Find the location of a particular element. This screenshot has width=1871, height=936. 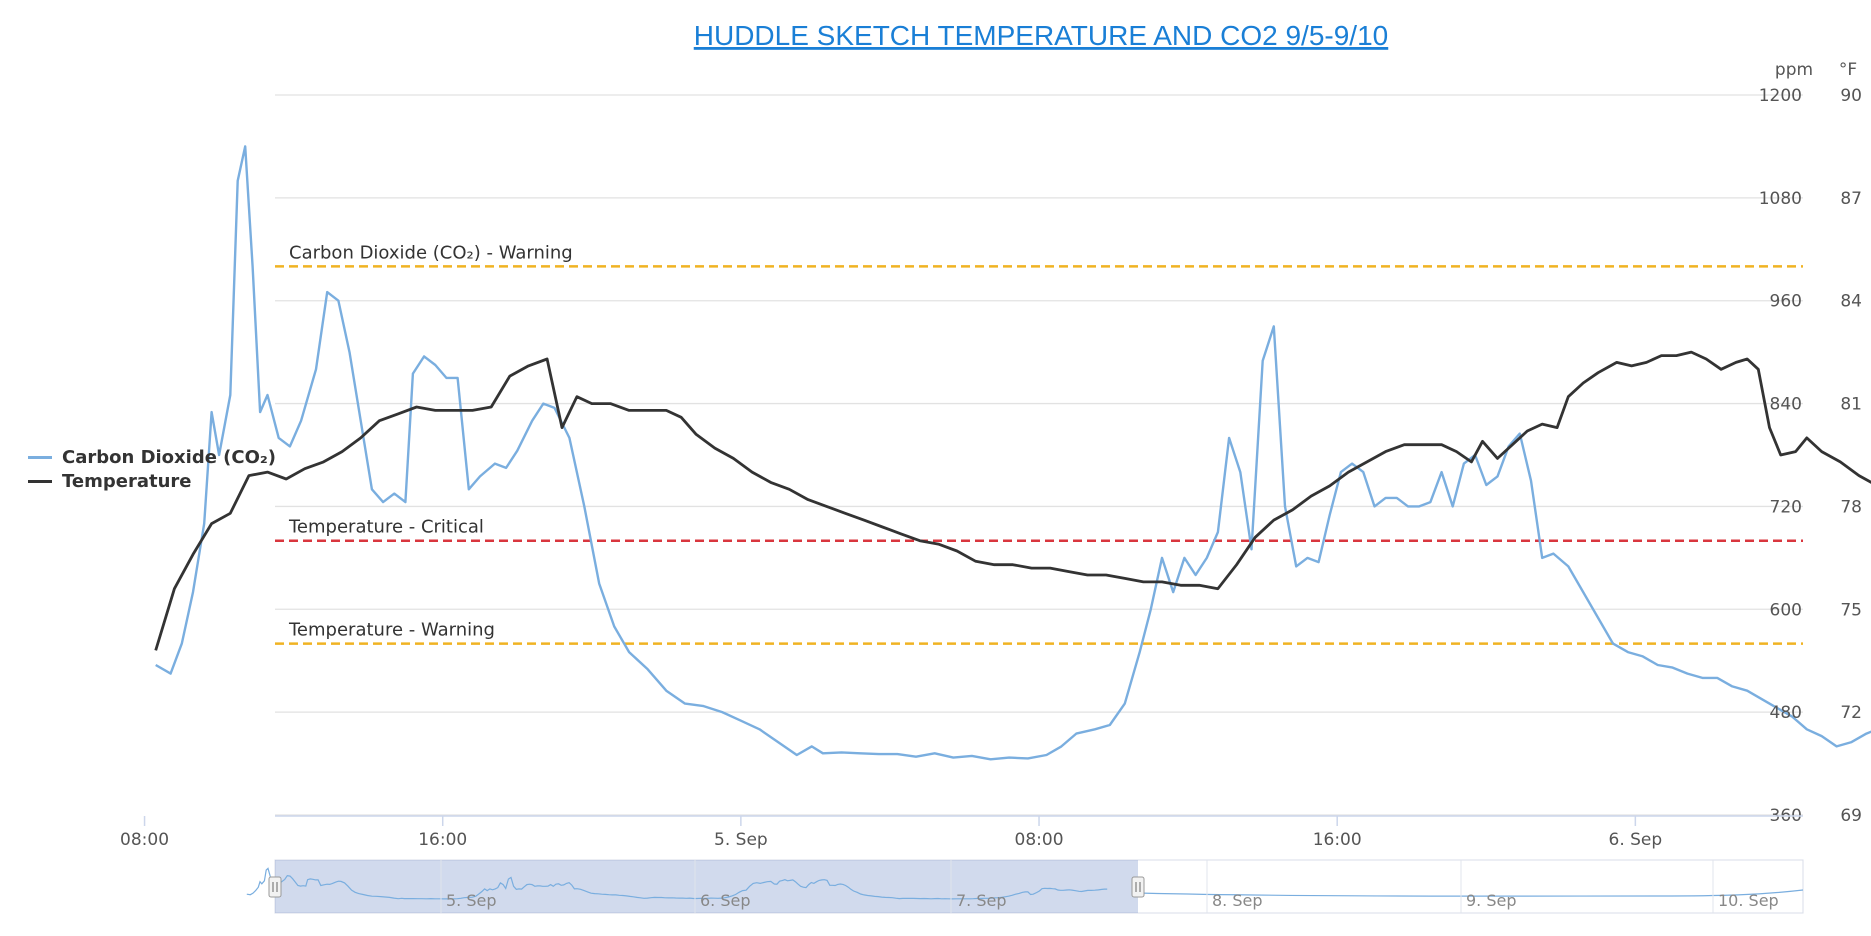

navigator-date-label: 5. Sep is located at coordinates (471, 900).